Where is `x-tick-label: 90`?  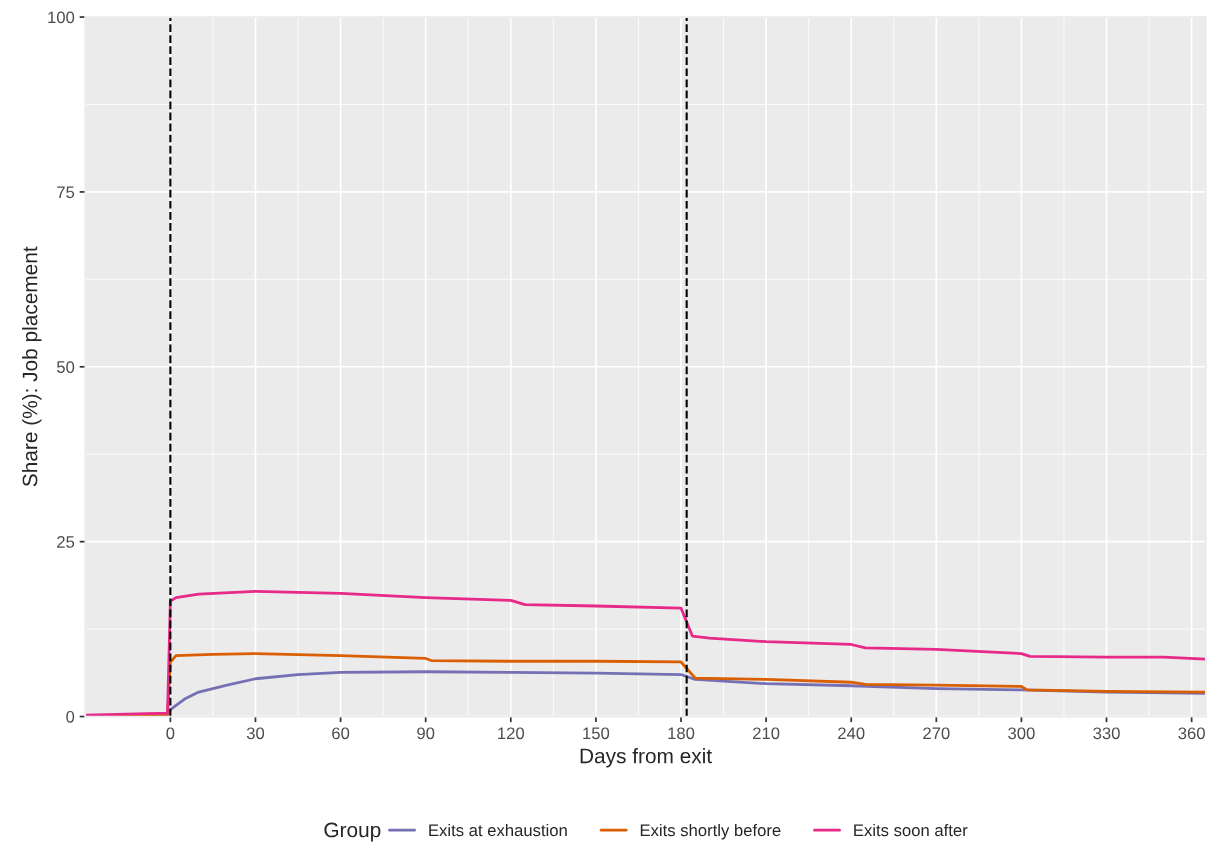 x-tick-label: 90 is located at coordinates (426, 733).